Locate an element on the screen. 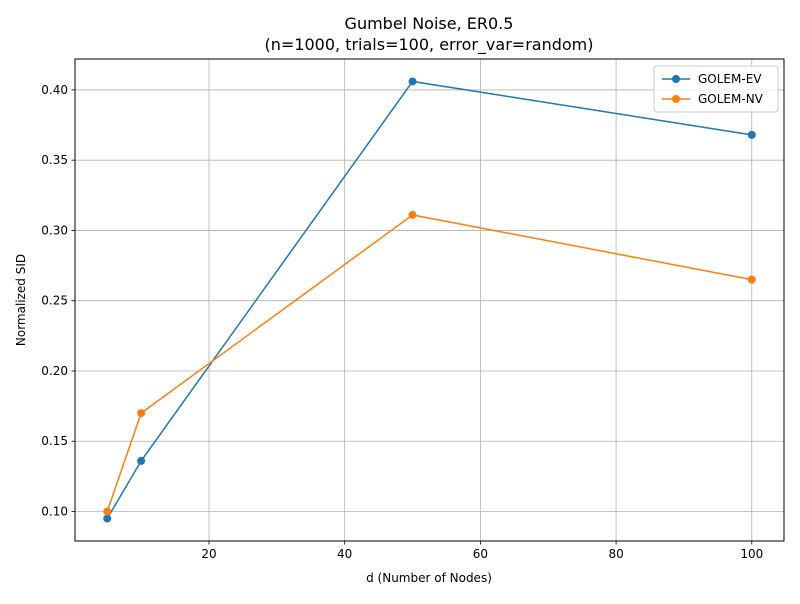  legend: GOLEM-EV GOLEM-NV is located at coordinates (716, 89).